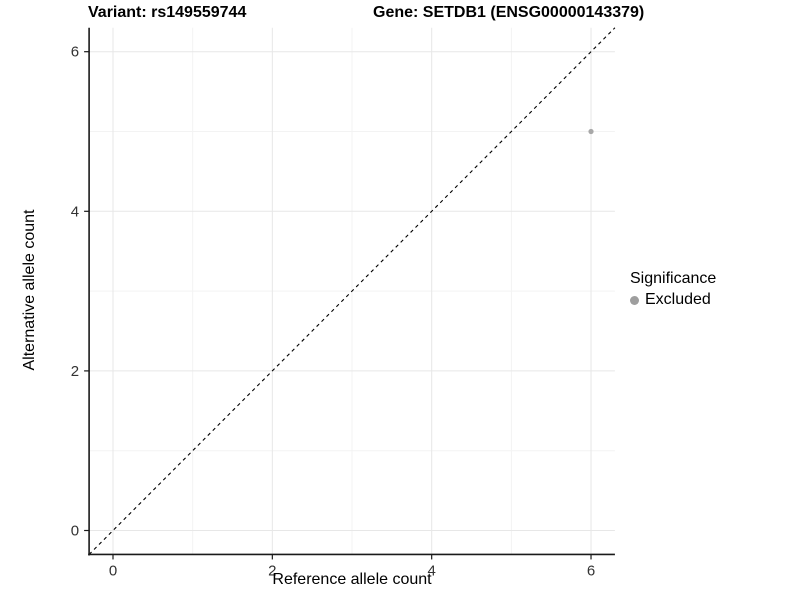 The width and height of the screenshot is (800, 600). I want to click on x-tick-label: 2, so click(272, 570).